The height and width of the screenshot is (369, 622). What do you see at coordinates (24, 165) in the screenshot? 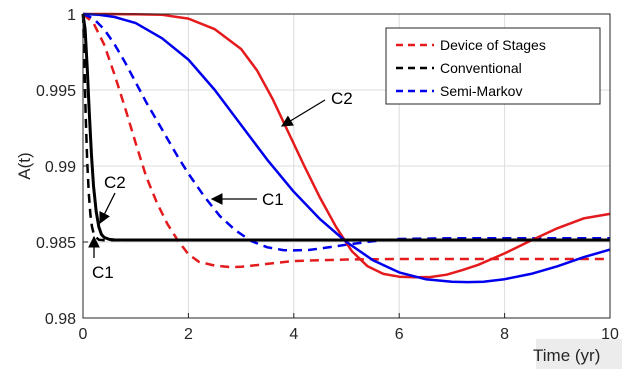
I see `y-axis-label: A(t)` at bounding box center [24, 165].